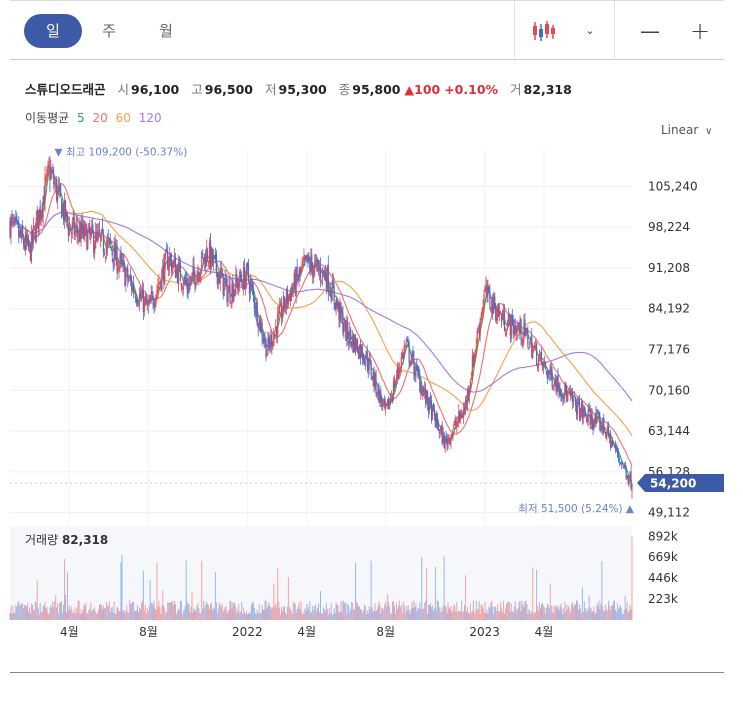  Describe the element at coordinates (302, 89) in the screenshot. I see `low-value: 95,300` at that location.